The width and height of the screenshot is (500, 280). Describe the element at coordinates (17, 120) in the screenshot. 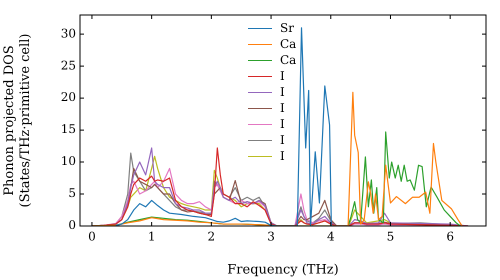

I see `y-axis-title: Phonon projected DOS (States/THz·primitive cell)` at that location.